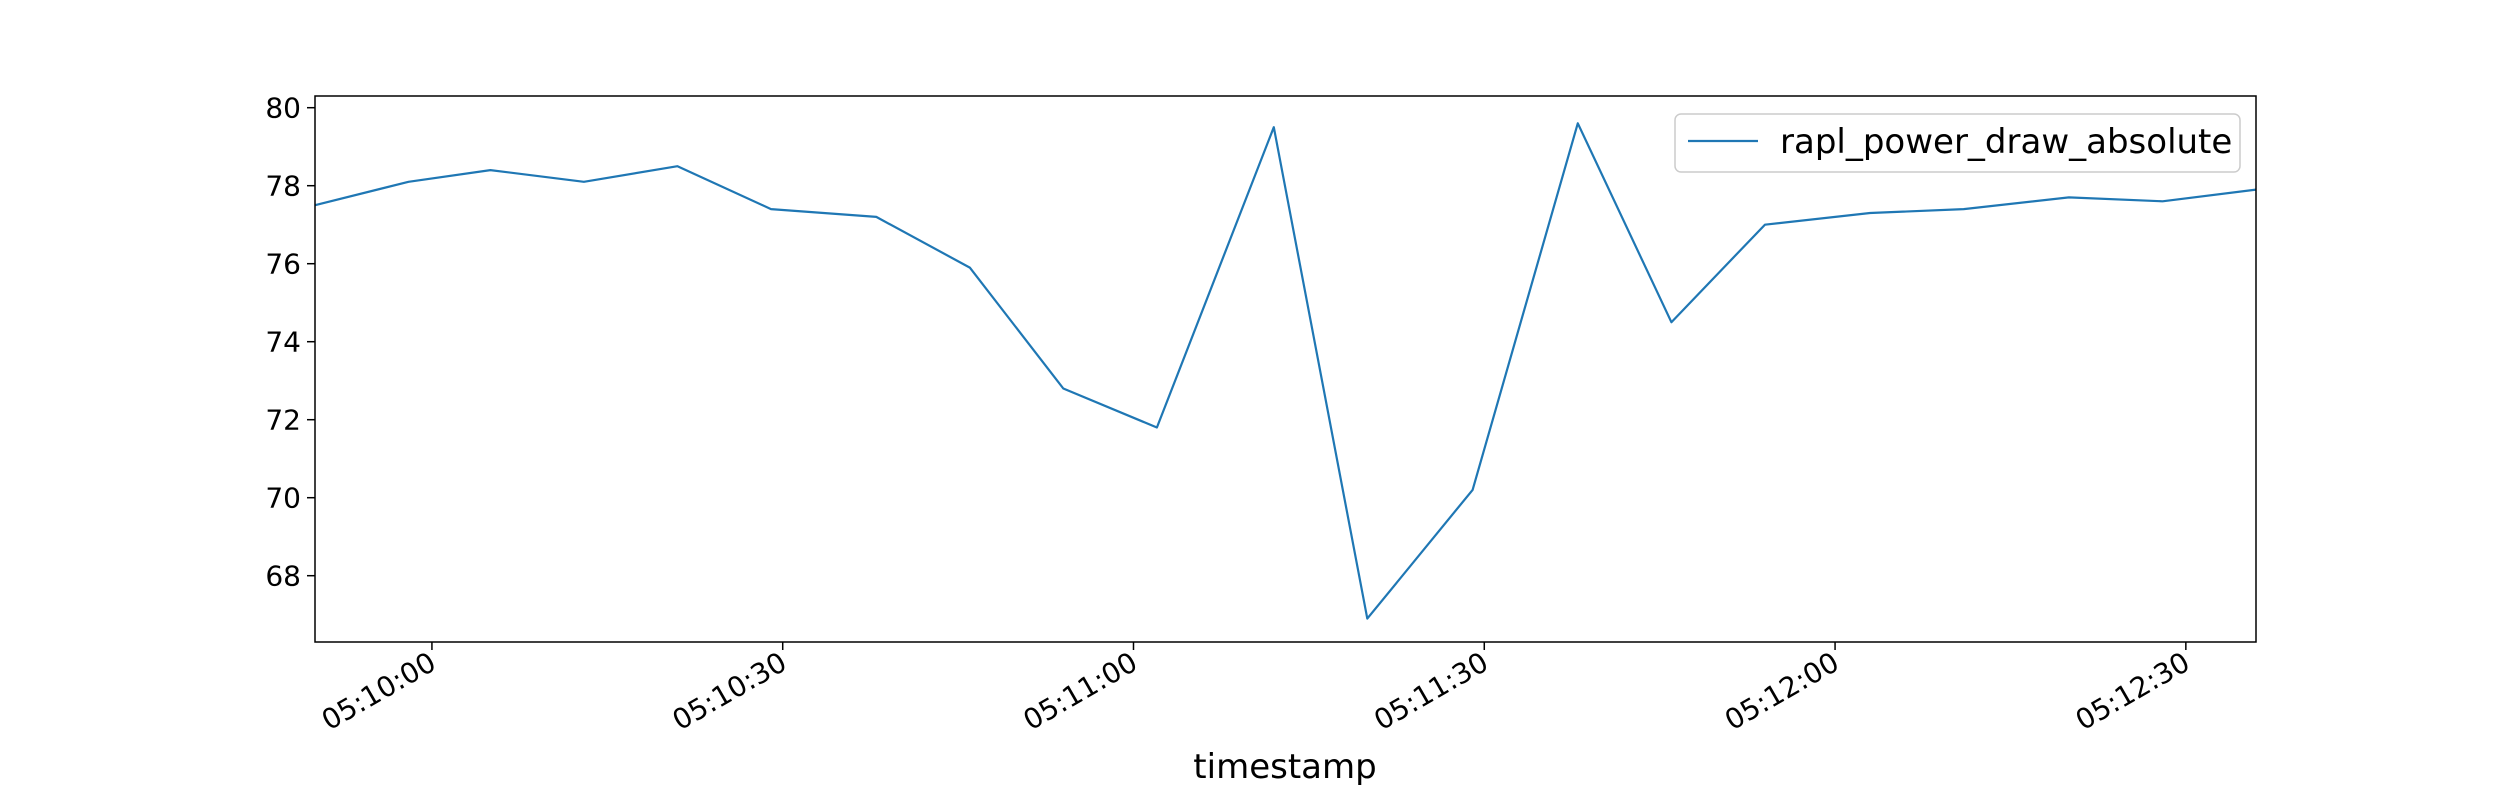  What do you see at coordinates (283, 342) in the screenshot?
I see `y-tick-label: 74` at bounding box center [283, 342].